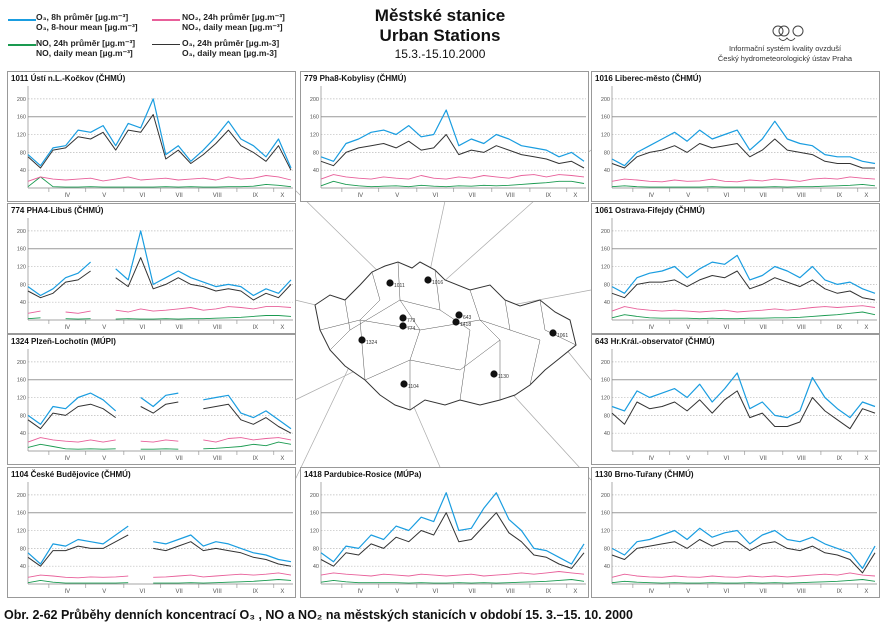  Describe the element at coordinates (22, 45) in the screenshot. I see `legend-swatch-no` at that location.